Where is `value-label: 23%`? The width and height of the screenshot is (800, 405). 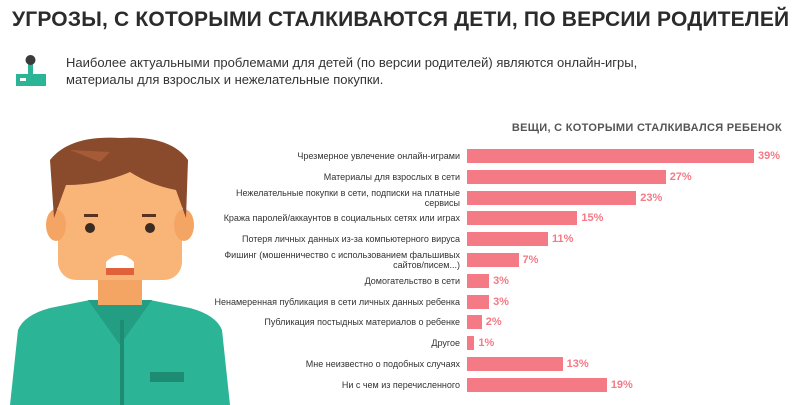 value-label: 23% is located at coordinates (651, 197).